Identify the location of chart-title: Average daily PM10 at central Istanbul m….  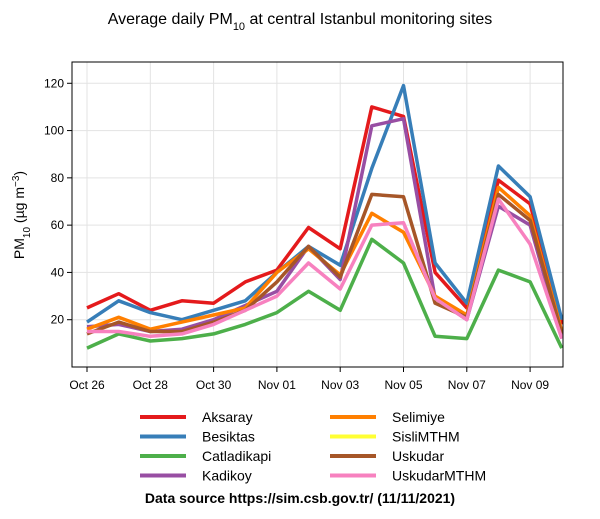
(300, 22).